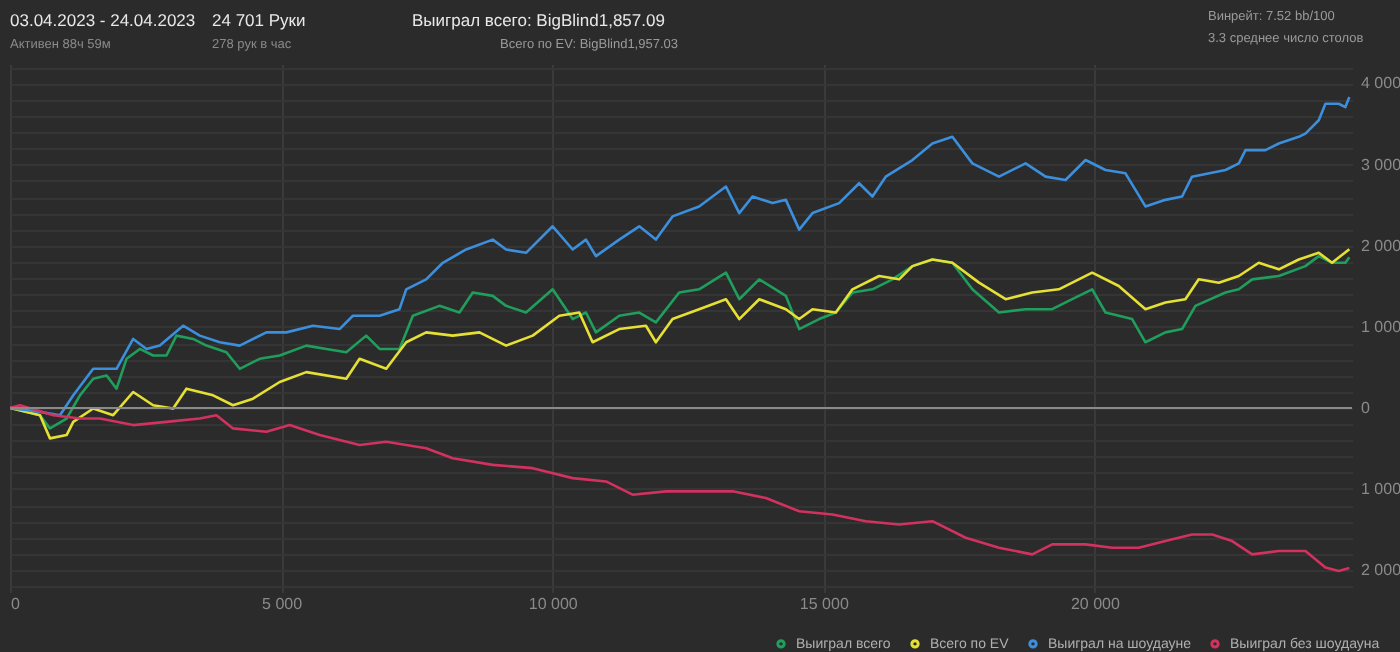  I want to click on y-tick-label: 0, so click(1366, 407).